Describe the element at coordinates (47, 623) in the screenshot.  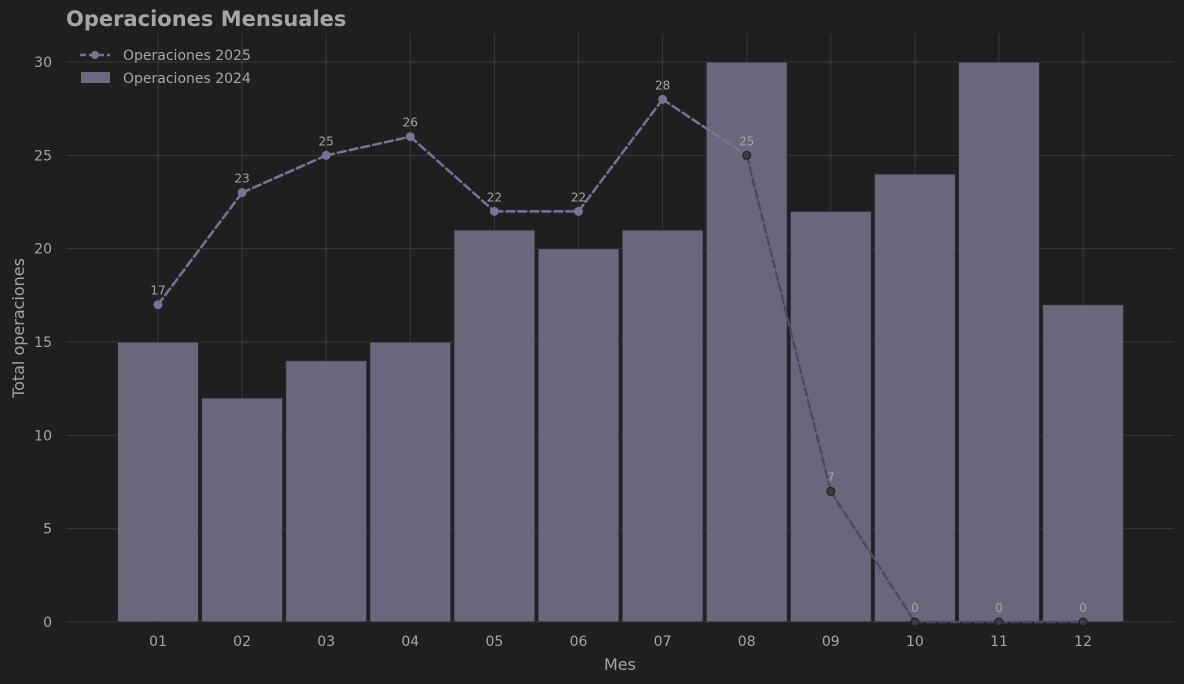
I see `y-tick-label: 0` at that location.